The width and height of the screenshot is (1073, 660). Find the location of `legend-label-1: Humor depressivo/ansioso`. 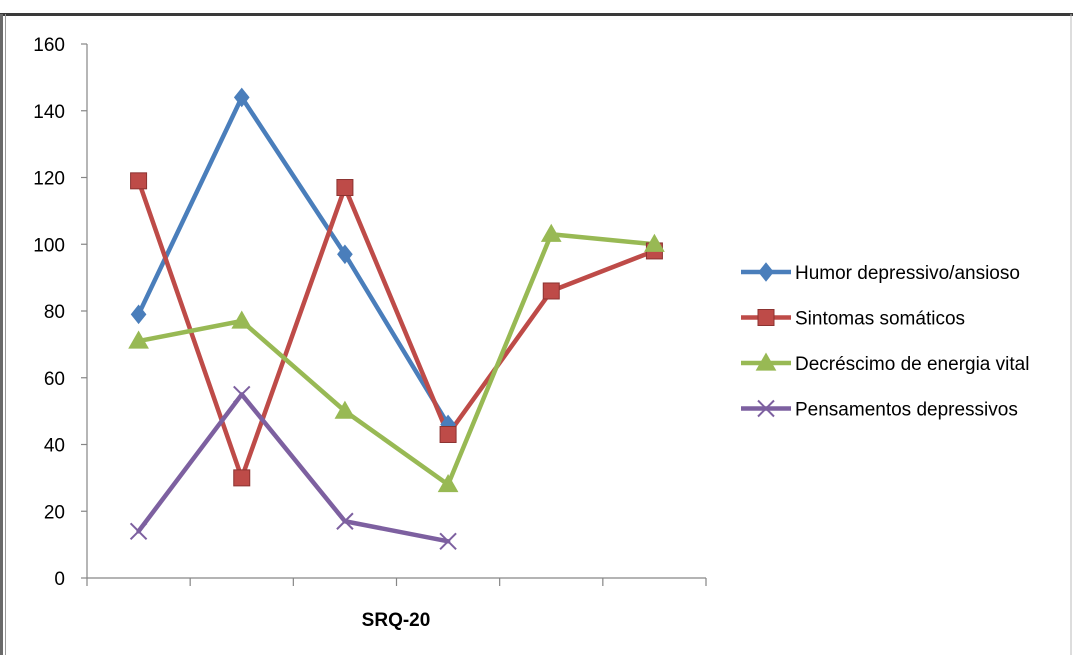

legend-label-1: Humor depressivo/ansioso is located at coordinates (907, 273).